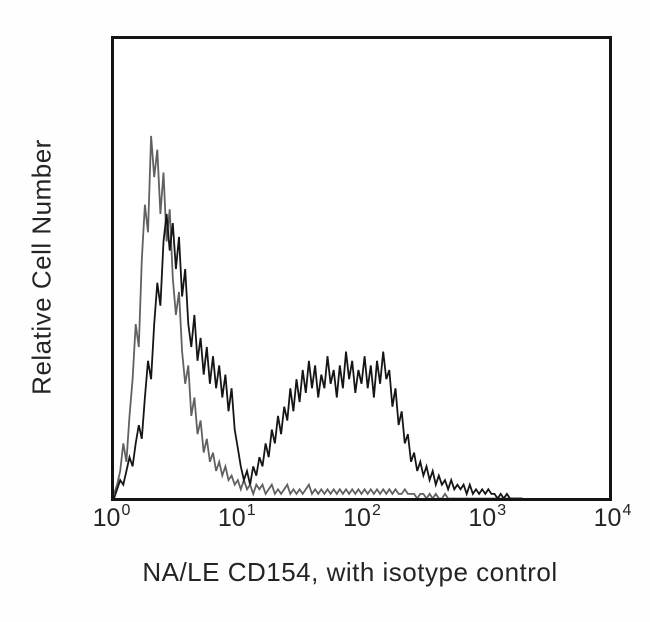  Describe the element at coordinates (111, 516) in the screenshot. I see `x-tick-label-10e0: 10⁰` at that location.